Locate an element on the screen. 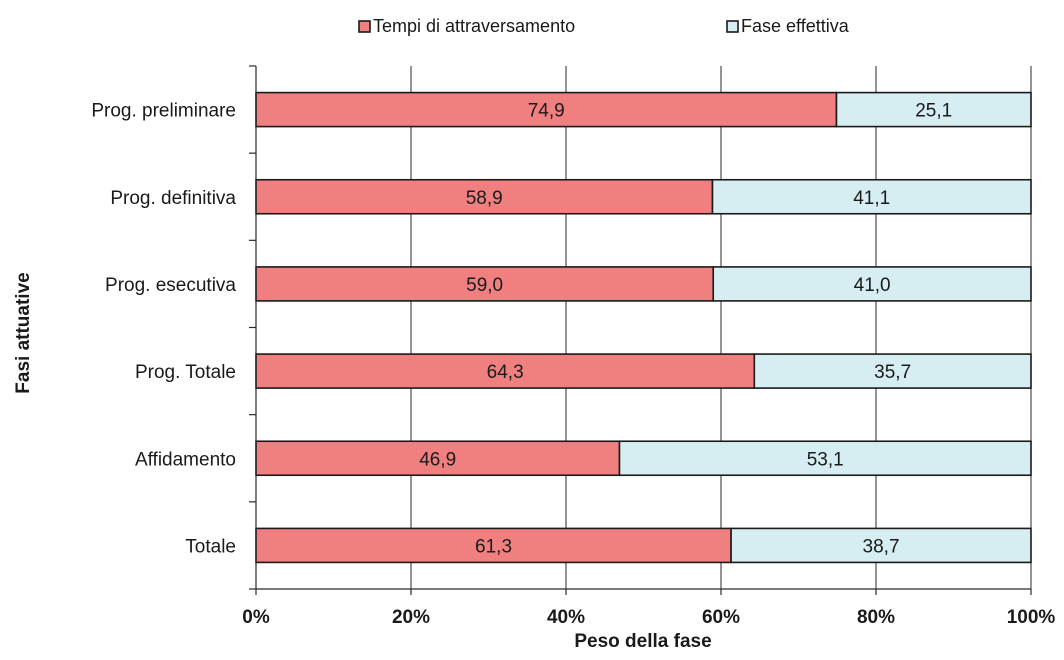 Image resolution: width=1064 pixels, height=660 pixels. data-label: 35,7 is located at coordinates (892, 372).